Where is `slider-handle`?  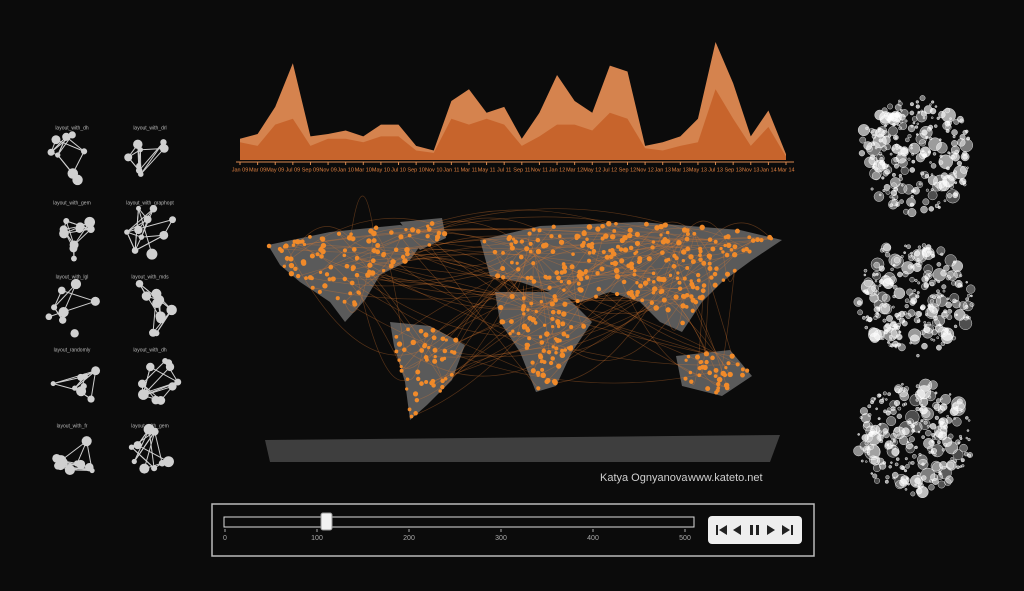
slider-handle is located at coordinates (326, 521).